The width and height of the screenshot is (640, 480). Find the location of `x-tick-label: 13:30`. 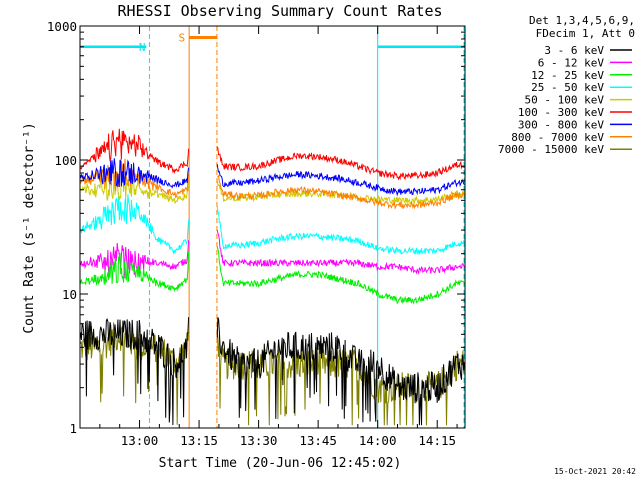

x-tick-label: 13:30 is located at coordinates (259, 440).